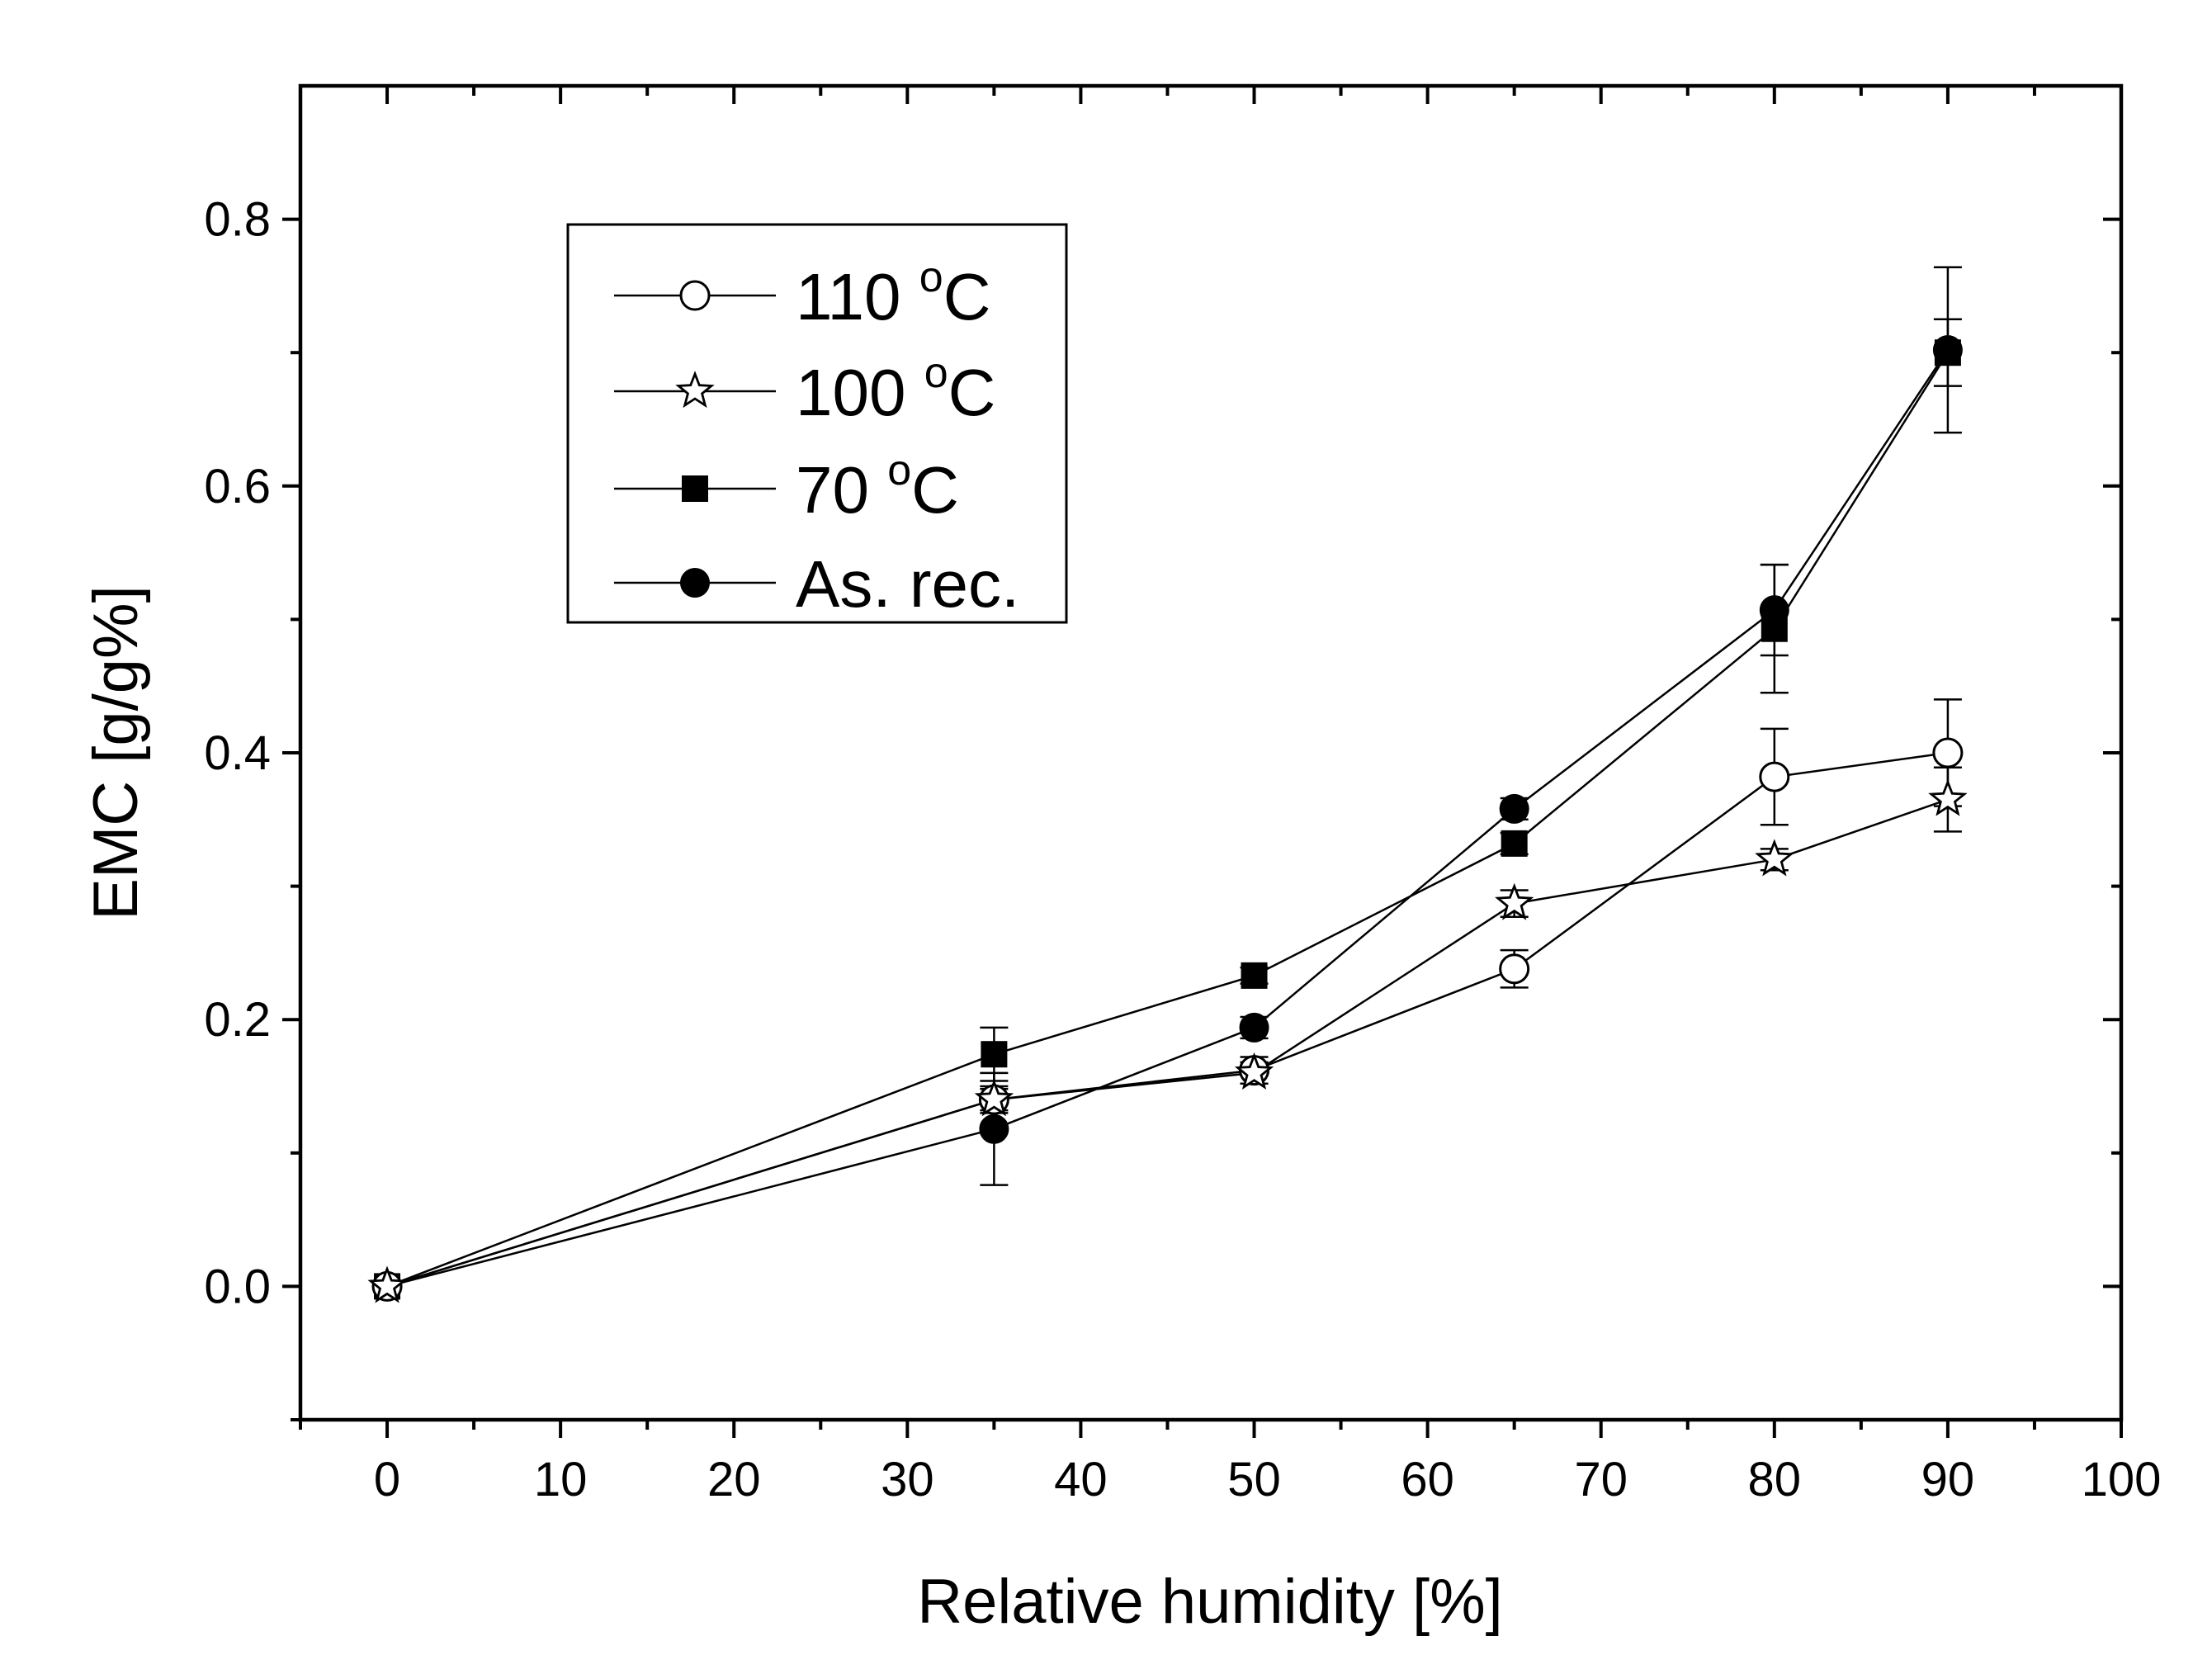 Image resolution: width=2212 pixels, height=1674 pixels. I want to click on x-tick-label: 60, so click(1427, 1480).